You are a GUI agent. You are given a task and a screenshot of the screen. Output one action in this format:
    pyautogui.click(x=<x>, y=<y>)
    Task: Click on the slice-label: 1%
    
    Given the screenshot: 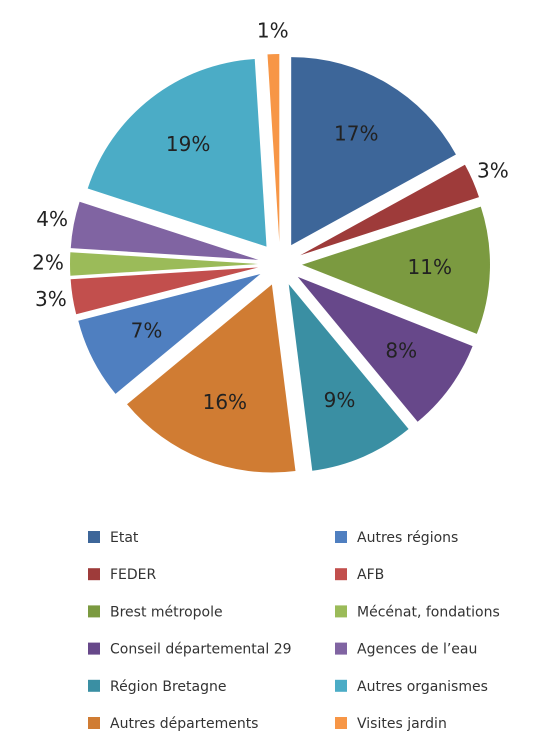 What is the action you would take?
    pyautogui.click(x=273, y=31)
    